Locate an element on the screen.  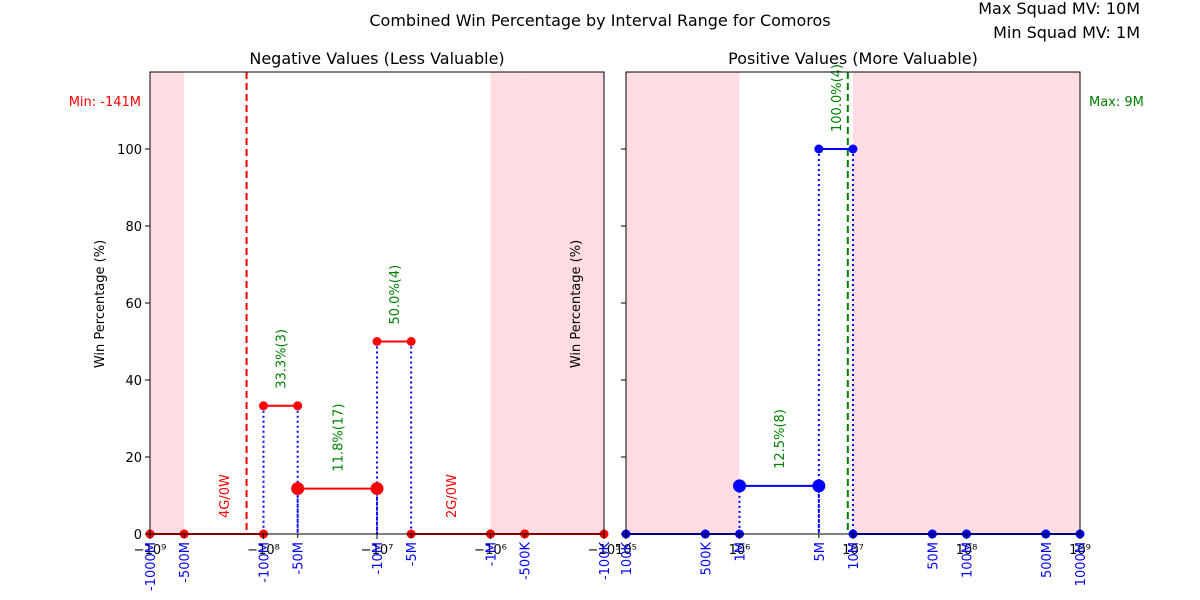
range-tick-label: 500M is located at coordinates (1047, 560).